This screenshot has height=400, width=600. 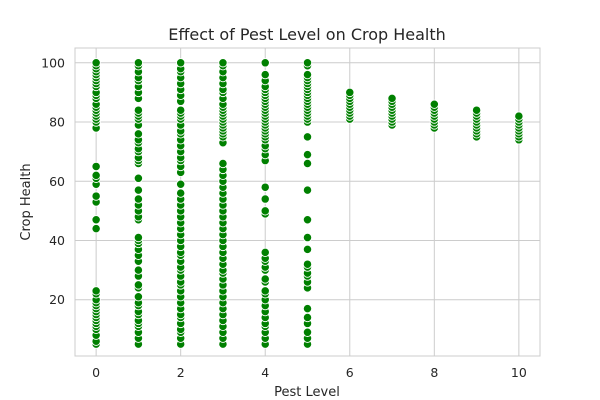 What do you see at coordinates (96, 372) in the screenshot?
I see `x-tick-label: 0` at bounding box center [96, 372].